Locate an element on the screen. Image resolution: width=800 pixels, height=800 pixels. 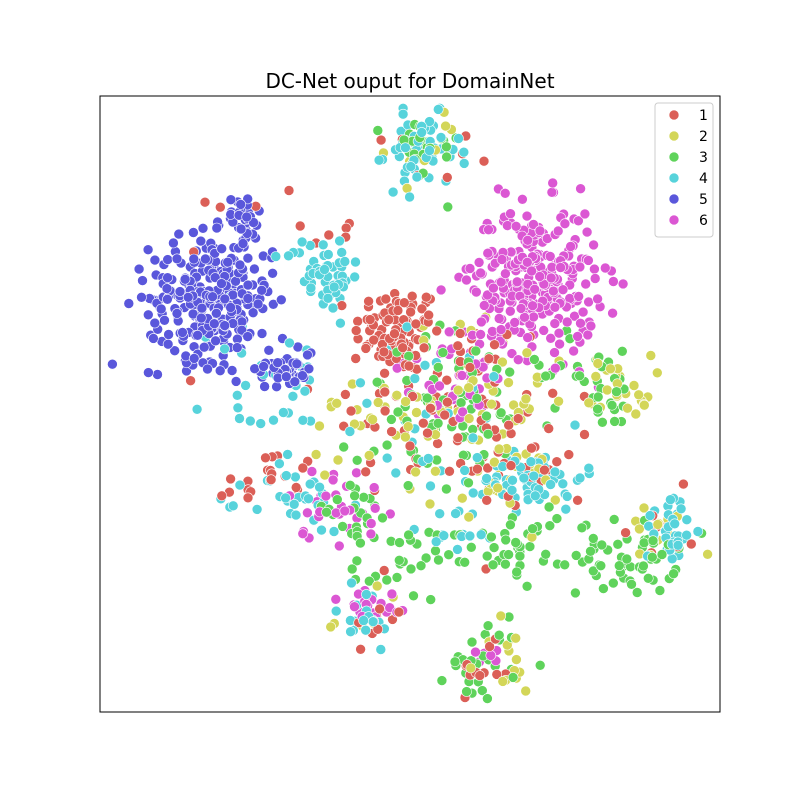
legend: 1 2 3 4 5 6 is located at coordinates (684, 170).